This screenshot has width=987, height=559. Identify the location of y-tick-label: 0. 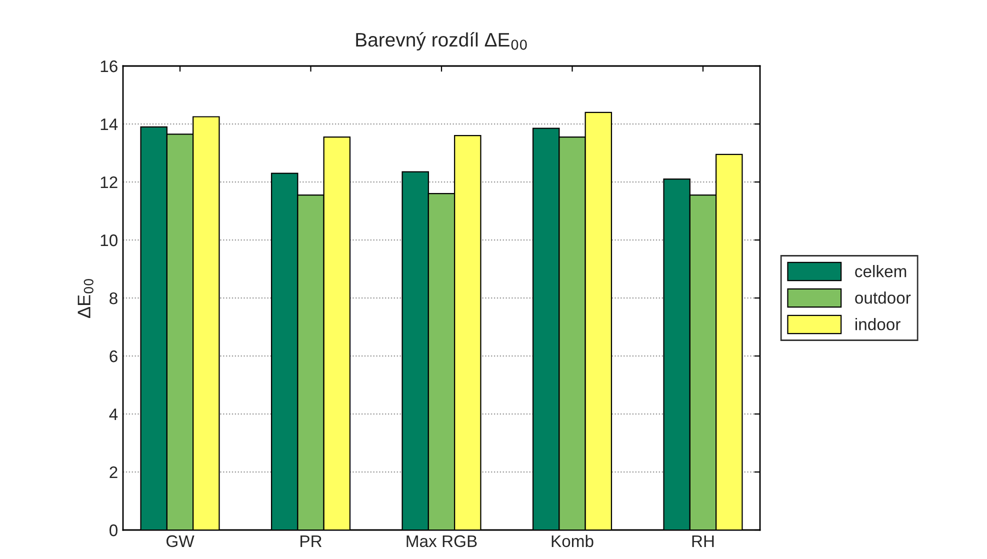
(114, 530).